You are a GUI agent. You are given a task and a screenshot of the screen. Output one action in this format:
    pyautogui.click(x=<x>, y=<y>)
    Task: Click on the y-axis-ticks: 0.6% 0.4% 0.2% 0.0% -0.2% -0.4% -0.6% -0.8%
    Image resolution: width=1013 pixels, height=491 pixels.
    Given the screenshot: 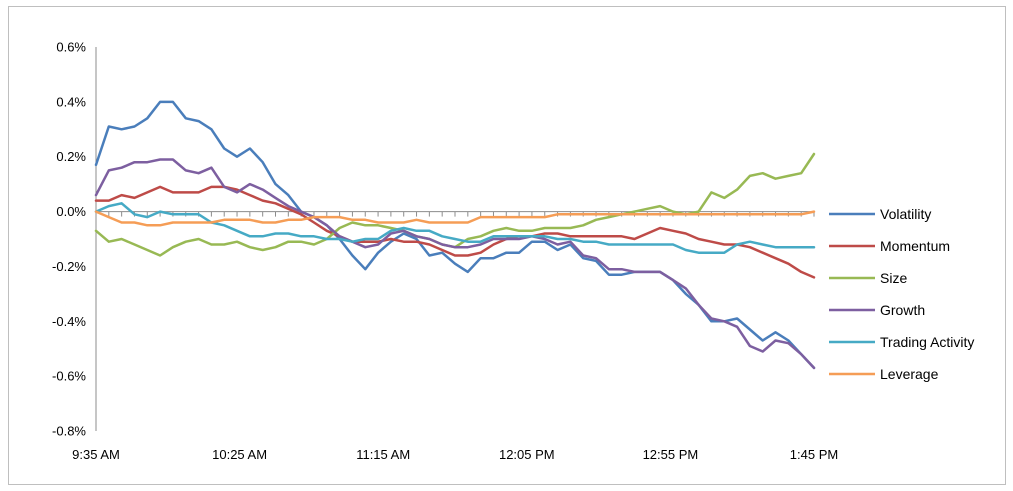 What is the action you would take?
    pyautogui.click(x=74, y=239)
    